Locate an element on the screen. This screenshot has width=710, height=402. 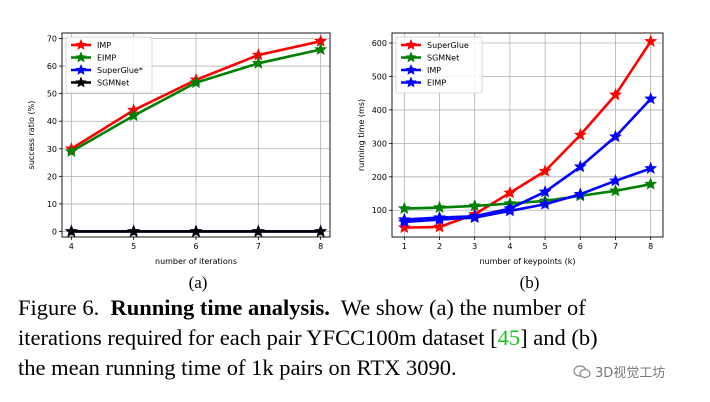
chartb-ytick-label: 300 is located at coordinates (379, 143).